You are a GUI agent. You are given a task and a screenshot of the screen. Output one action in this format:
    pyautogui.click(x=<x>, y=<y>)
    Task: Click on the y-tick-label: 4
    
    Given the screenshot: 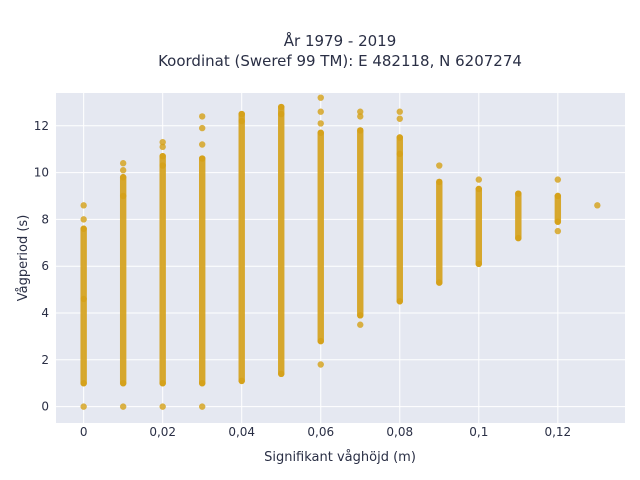 What is the action you would take?
    pyautogui.click(x=45, y=313)
    